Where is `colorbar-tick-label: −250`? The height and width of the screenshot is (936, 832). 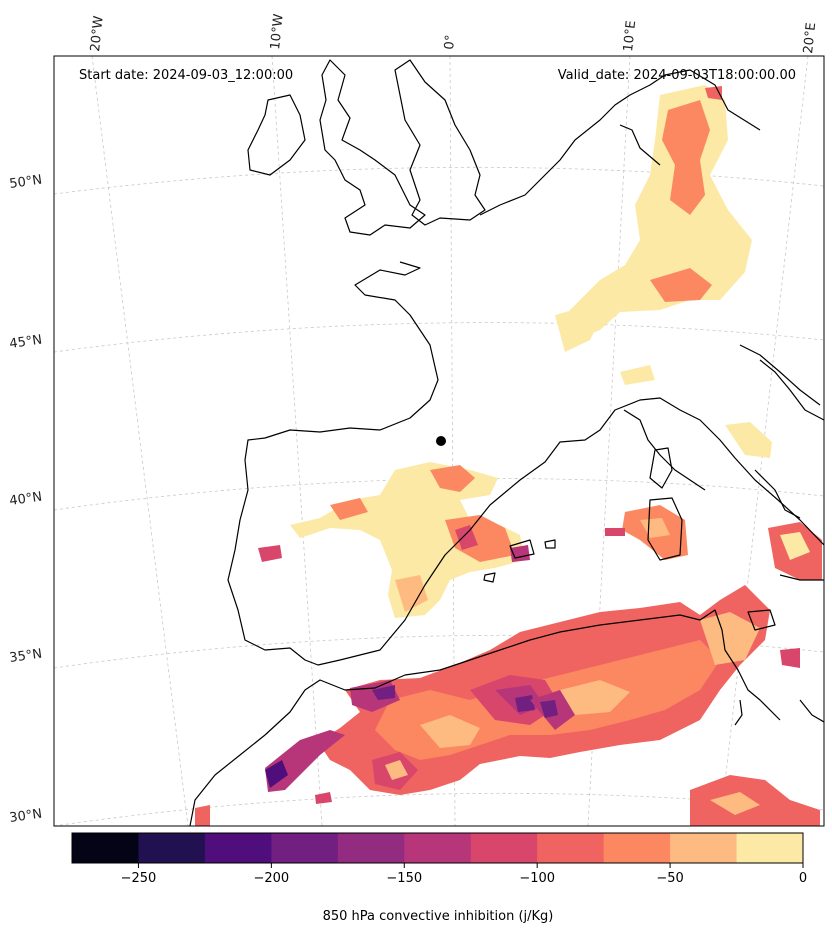 colorbar-tick-label: −250 is located at coordinates (139, 878).